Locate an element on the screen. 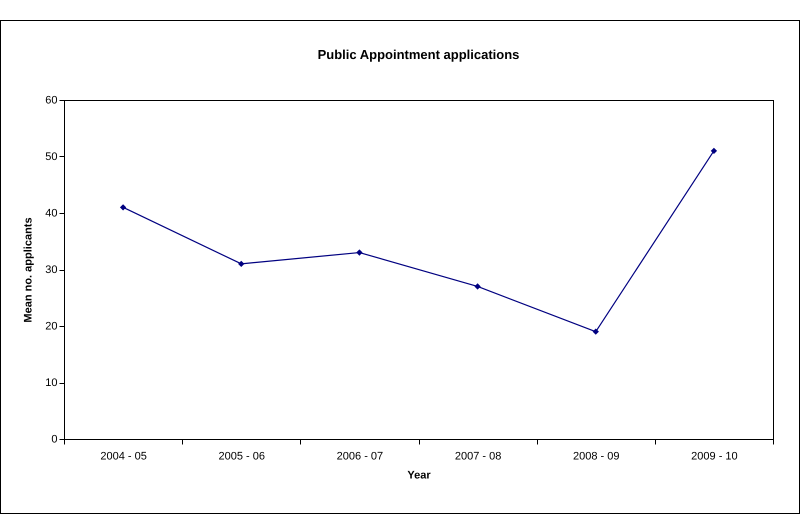  y-tick-label: 0 is located at coordinates (54, 440).